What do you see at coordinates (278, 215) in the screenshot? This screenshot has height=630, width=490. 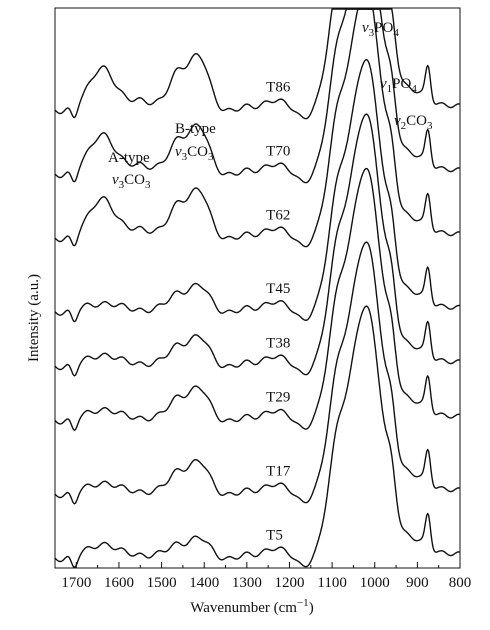 I see `series-label-t62: T62` at bounding box center [278, 215].